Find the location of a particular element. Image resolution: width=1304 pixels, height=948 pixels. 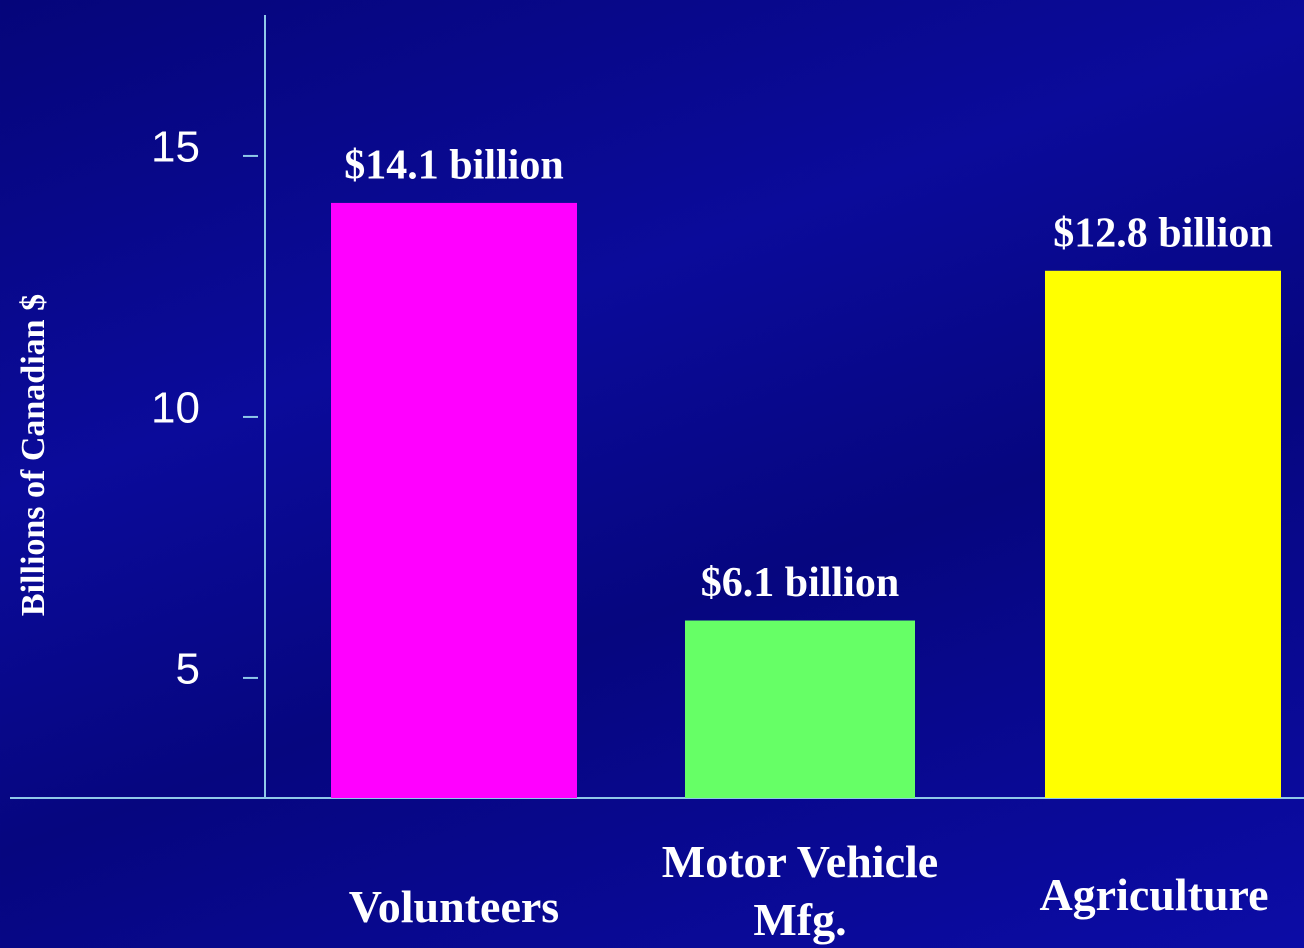

x-tick-label: Agriculture is located at coordinates (1154, 894).